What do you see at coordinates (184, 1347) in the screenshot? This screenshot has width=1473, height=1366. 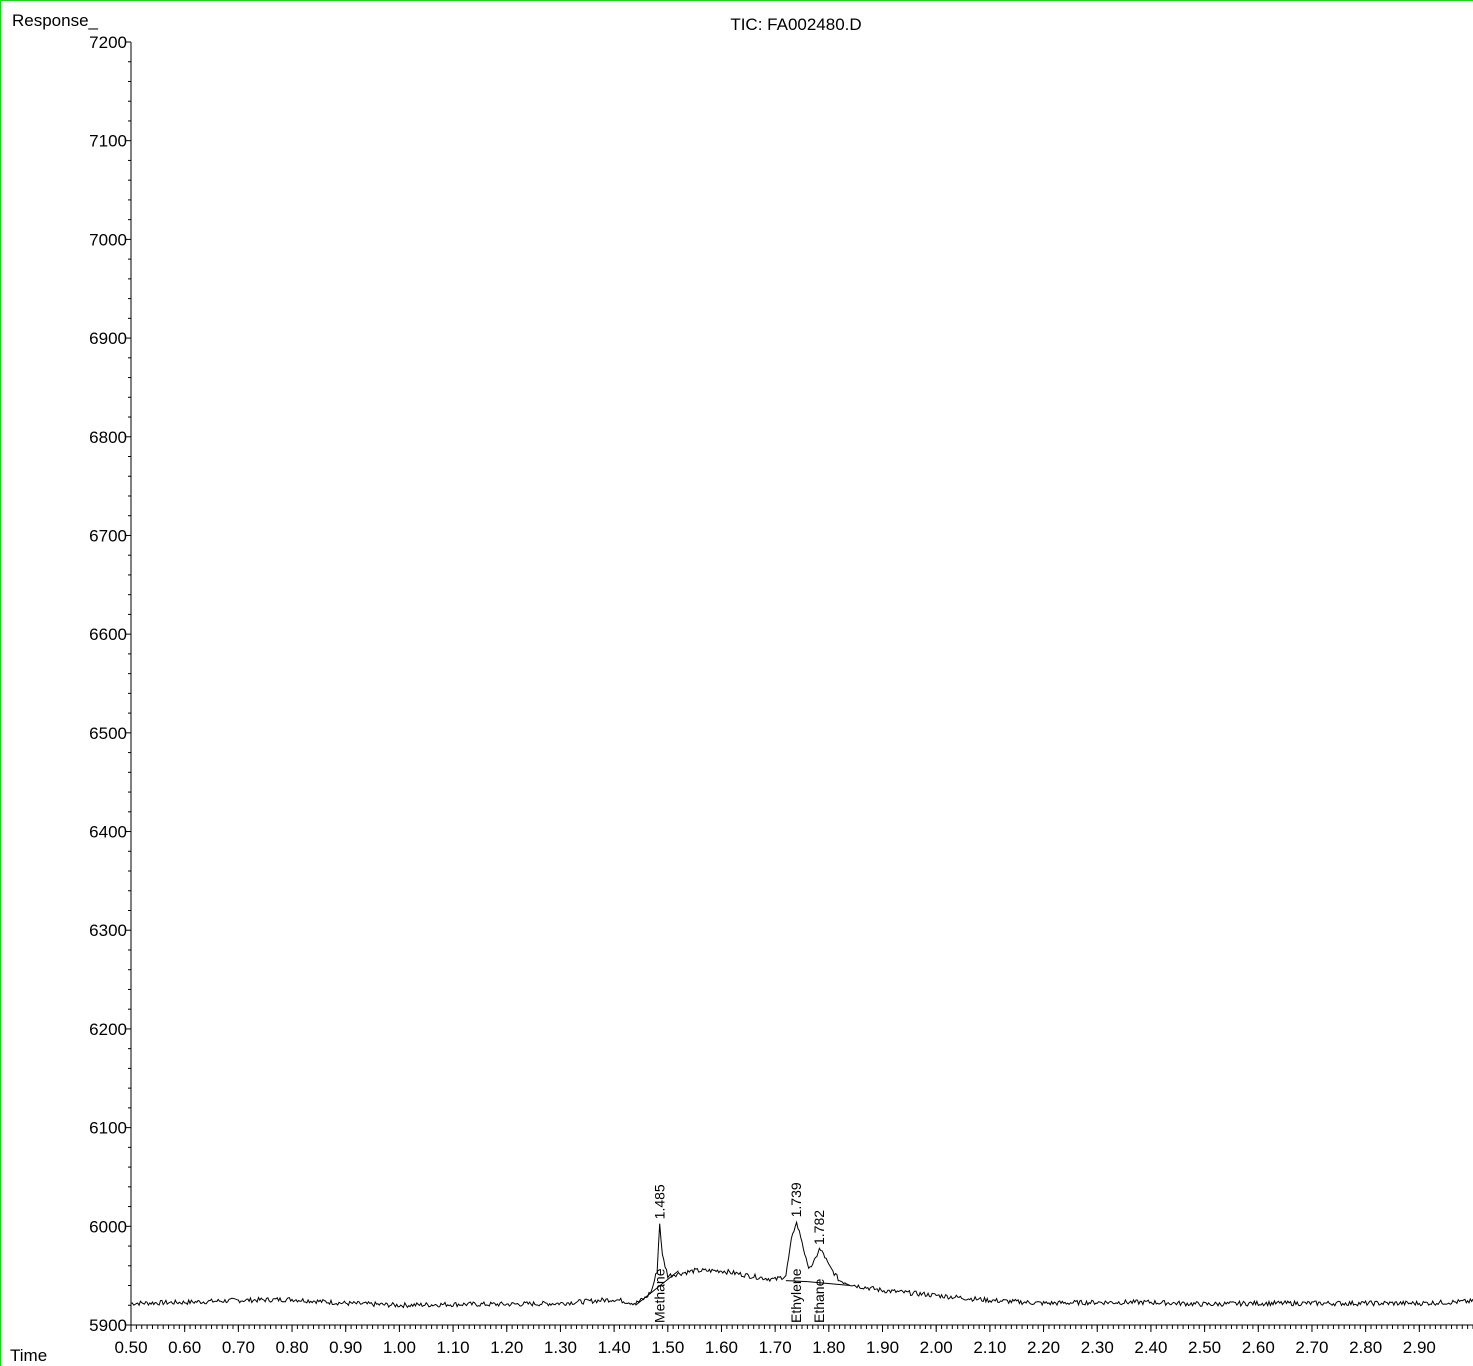 I see `x-tick-label: 0.60` at bounding box center [184, 1347].